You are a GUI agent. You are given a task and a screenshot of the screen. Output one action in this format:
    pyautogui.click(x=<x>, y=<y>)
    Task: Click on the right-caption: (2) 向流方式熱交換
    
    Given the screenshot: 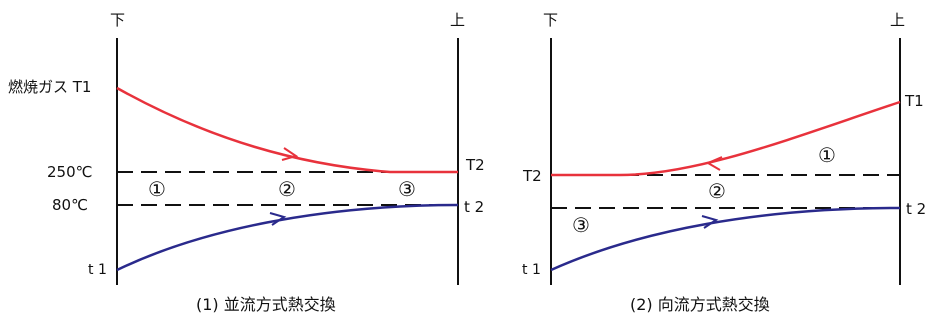 What is the action you would take?
    pyautogui.click(x=700, y=304)
    